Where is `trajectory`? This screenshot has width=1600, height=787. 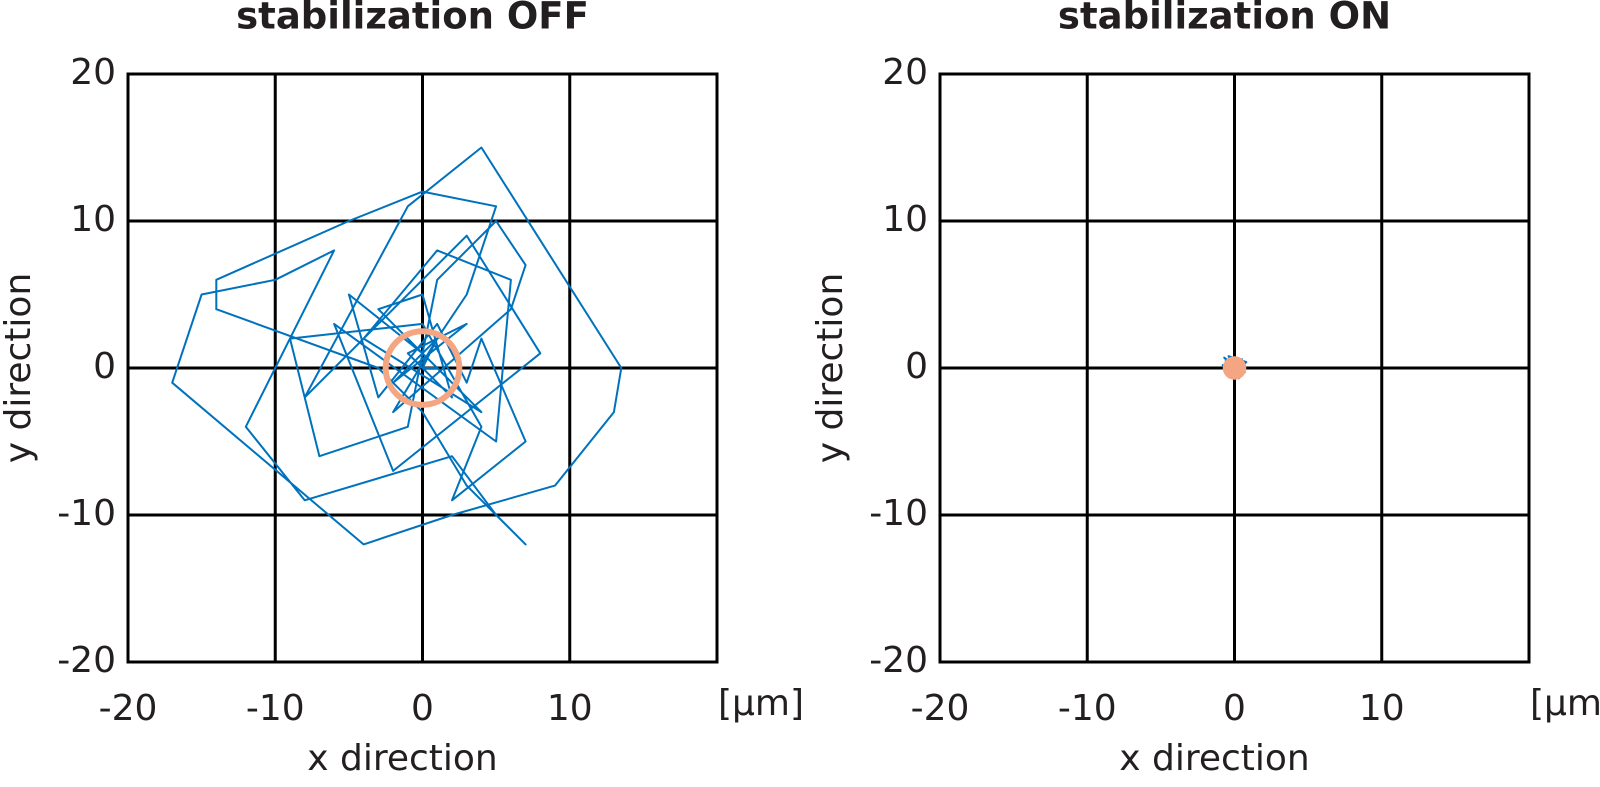 trajectory is located at coordinates (397, 346).